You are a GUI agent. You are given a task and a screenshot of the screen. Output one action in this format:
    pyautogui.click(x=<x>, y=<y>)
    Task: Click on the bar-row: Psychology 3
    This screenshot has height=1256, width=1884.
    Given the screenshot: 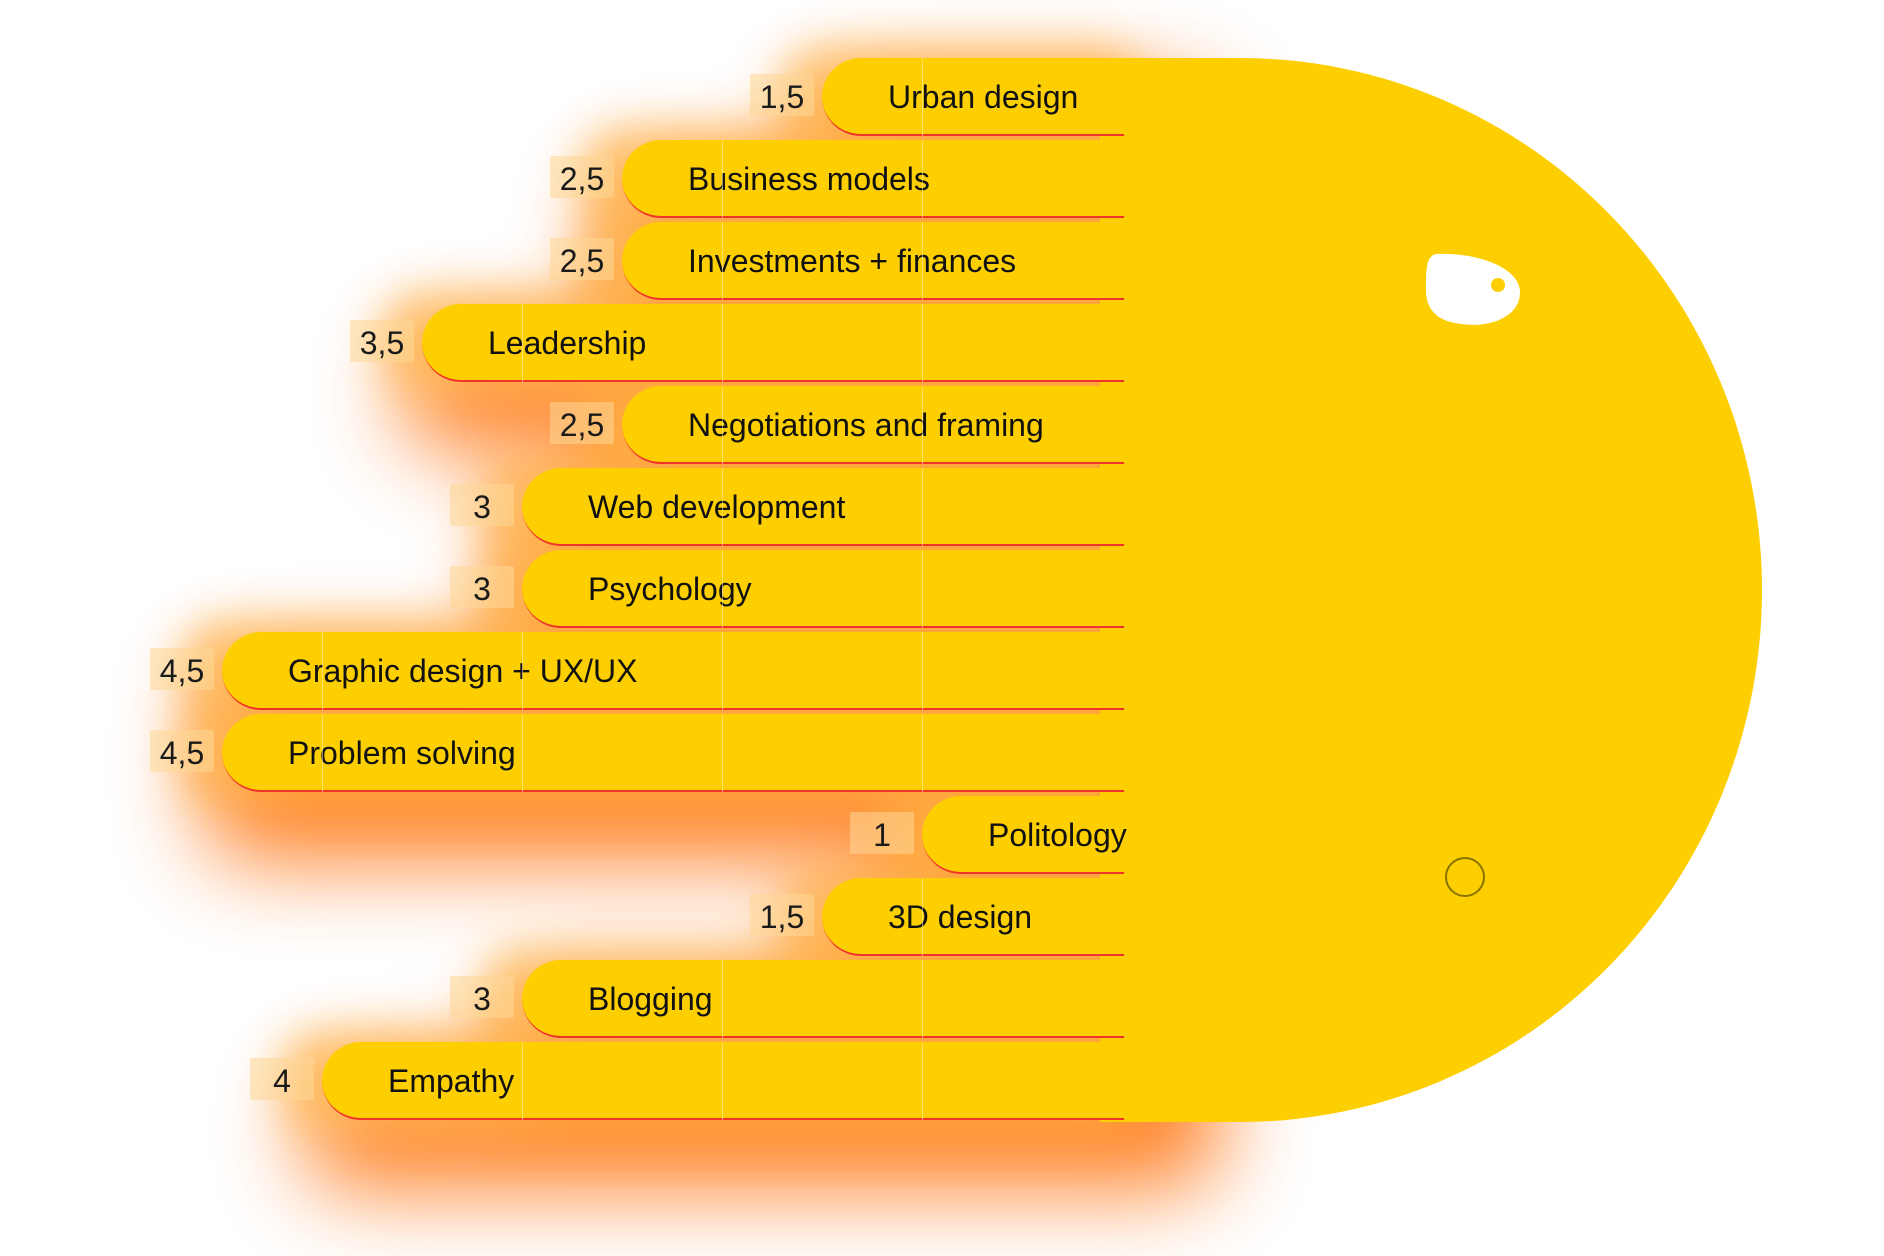 What is the action you would take?
    pyautogui.click(x=942, y=589)
    